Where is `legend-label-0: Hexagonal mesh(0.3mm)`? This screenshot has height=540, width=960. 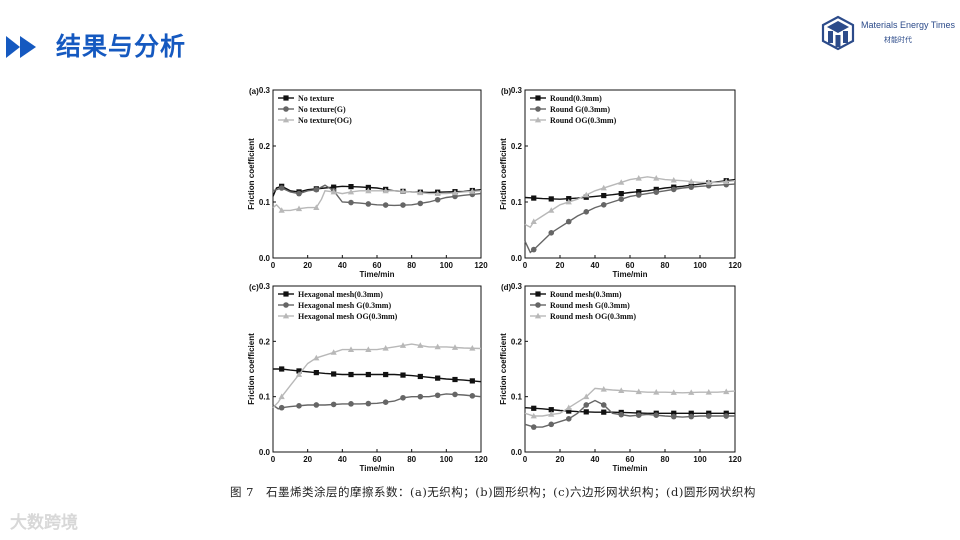
legend-label-0: Hexagonal mesh(0.3mm) is located at coordinates (340, 294).